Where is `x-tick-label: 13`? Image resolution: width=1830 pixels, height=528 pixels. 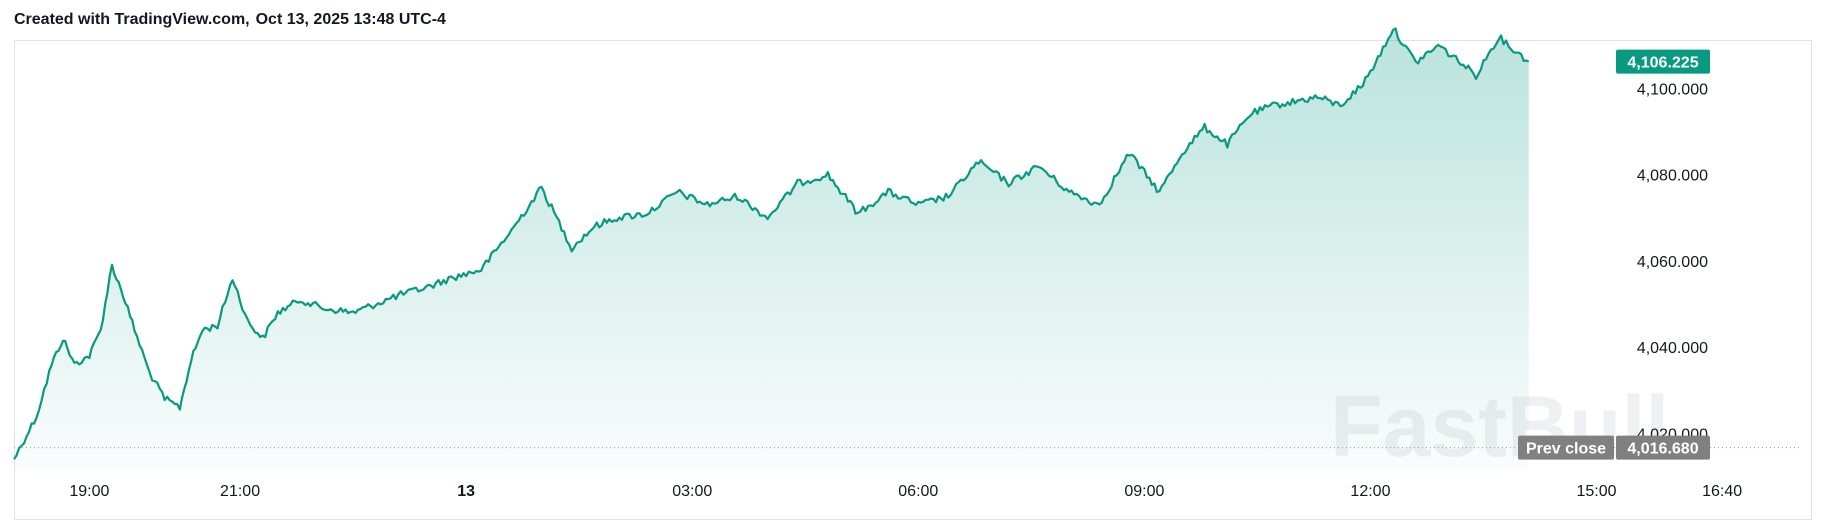
x-tick-label: 13 is located at coordinates (466, 491).